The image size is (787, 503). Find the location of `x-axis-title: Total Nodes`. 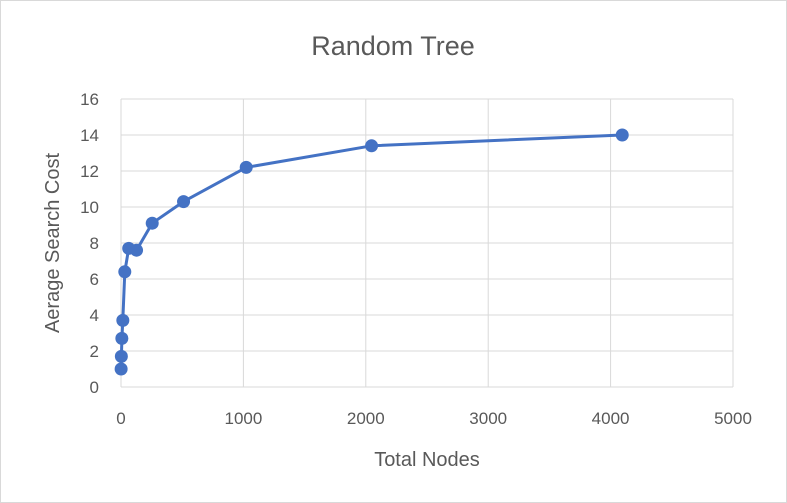

x-axis-title: Total Nodes is located at coordinates (427, 460).